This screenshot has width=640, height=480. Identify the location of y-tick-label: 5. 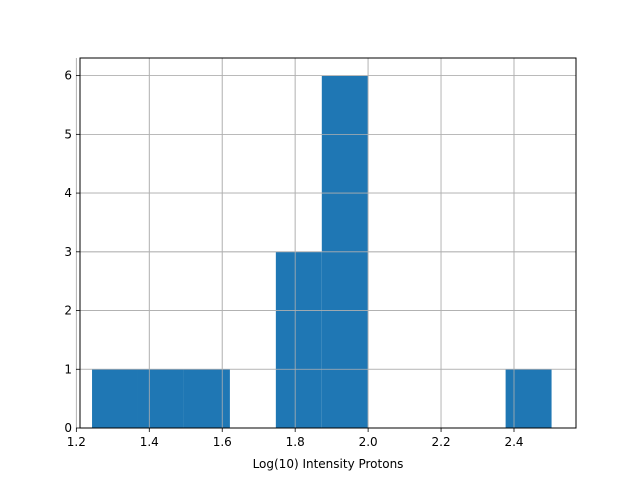
(68, 134).